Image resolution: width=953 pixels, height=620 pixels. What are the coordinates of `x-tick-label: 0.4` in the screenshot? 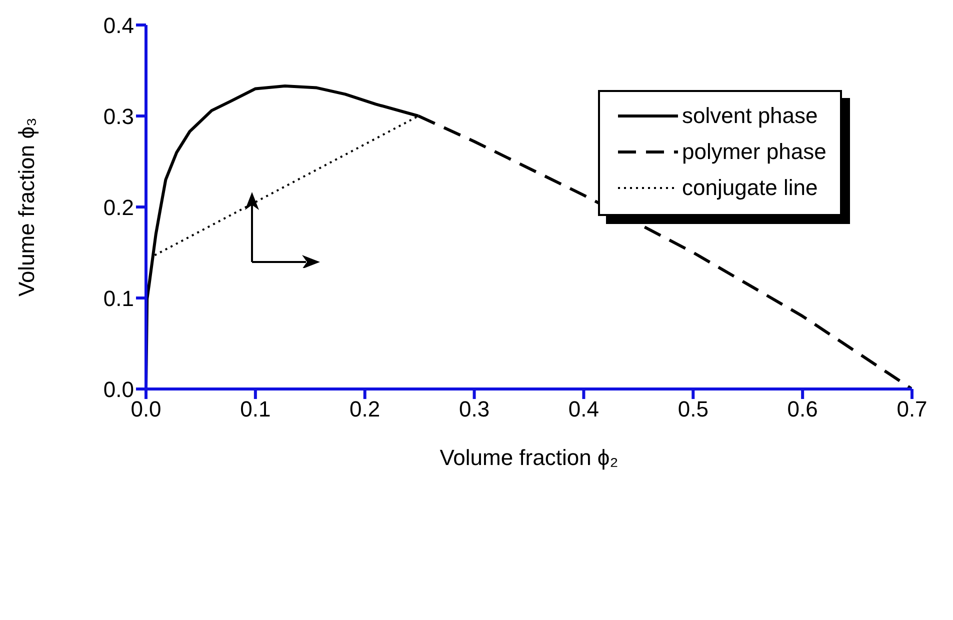 It's located at (584, 409).